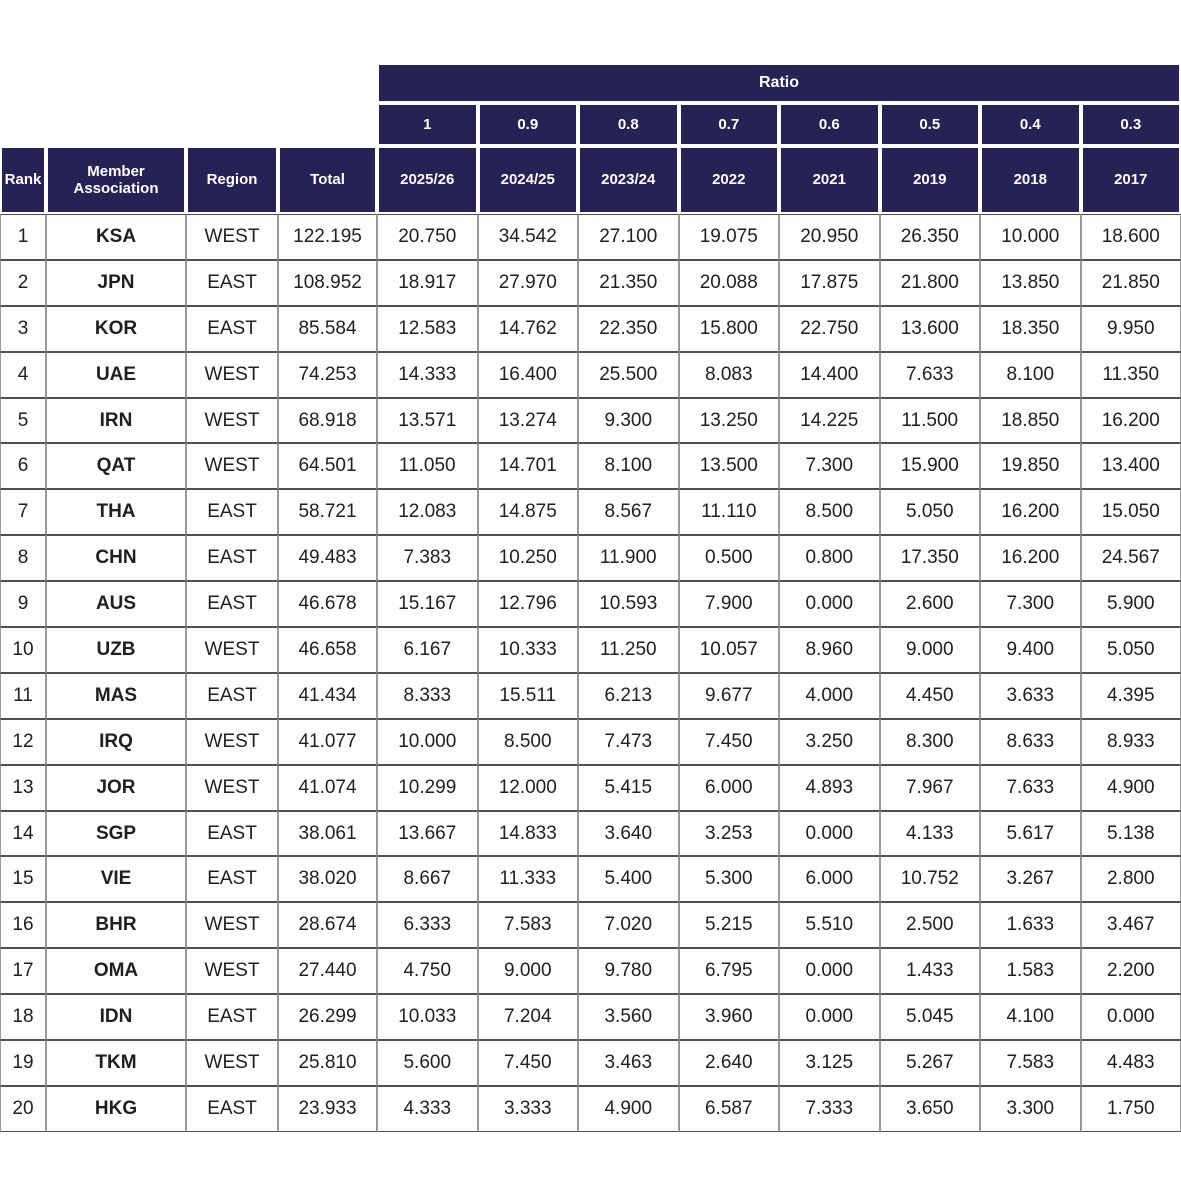 The image size is (1181, 1181). What do you see at coordinates (427, 971) in the screenshot?
I see `value-cell: 4.750` at bounding box center [427, 971].